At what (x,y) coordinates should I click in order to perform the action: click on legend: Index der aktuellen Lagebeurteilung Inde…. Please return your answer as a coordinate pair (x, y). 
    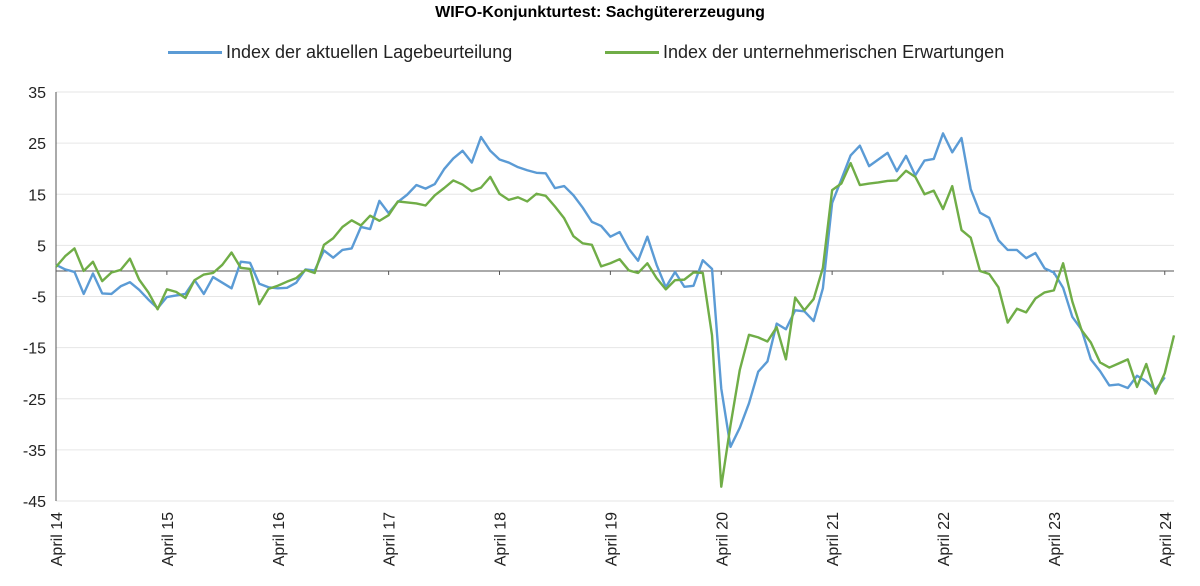
    Looking at the image, I should click on (600, 55).